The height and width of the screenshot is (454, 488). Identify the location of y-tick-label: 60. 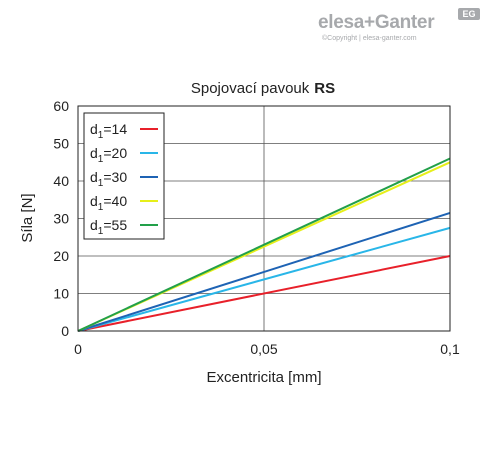
(61, 106).